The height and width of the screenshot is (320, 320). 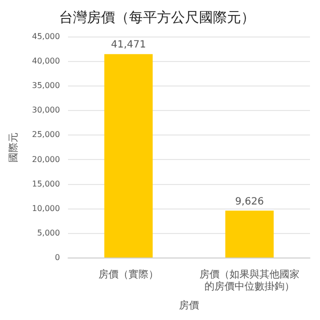 What do you see at coordinates (46, 61) in the screenshot?
I see `y-tick-label: 40,000` at bounding box center [46, 61].